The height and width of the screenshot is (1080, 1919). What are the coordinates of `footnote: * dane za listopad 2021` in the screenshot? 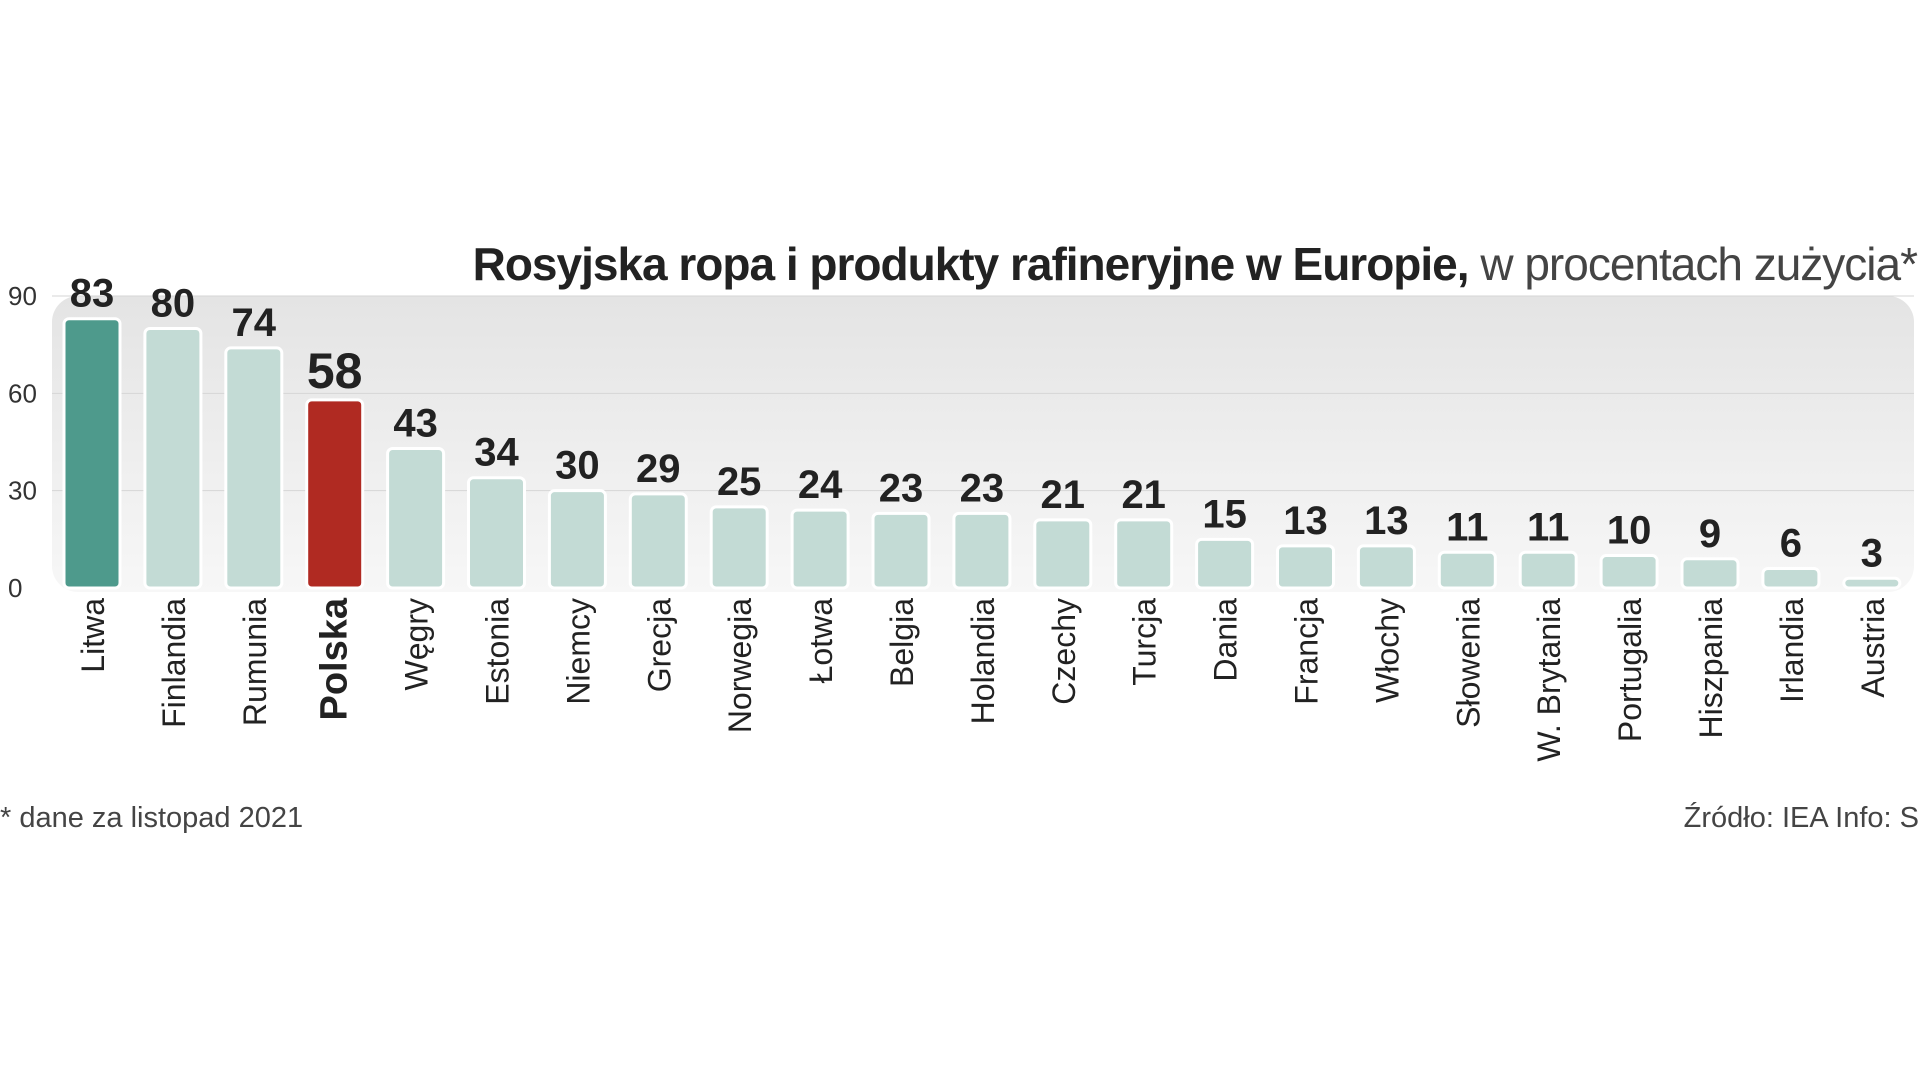 It's located at (152, 818).